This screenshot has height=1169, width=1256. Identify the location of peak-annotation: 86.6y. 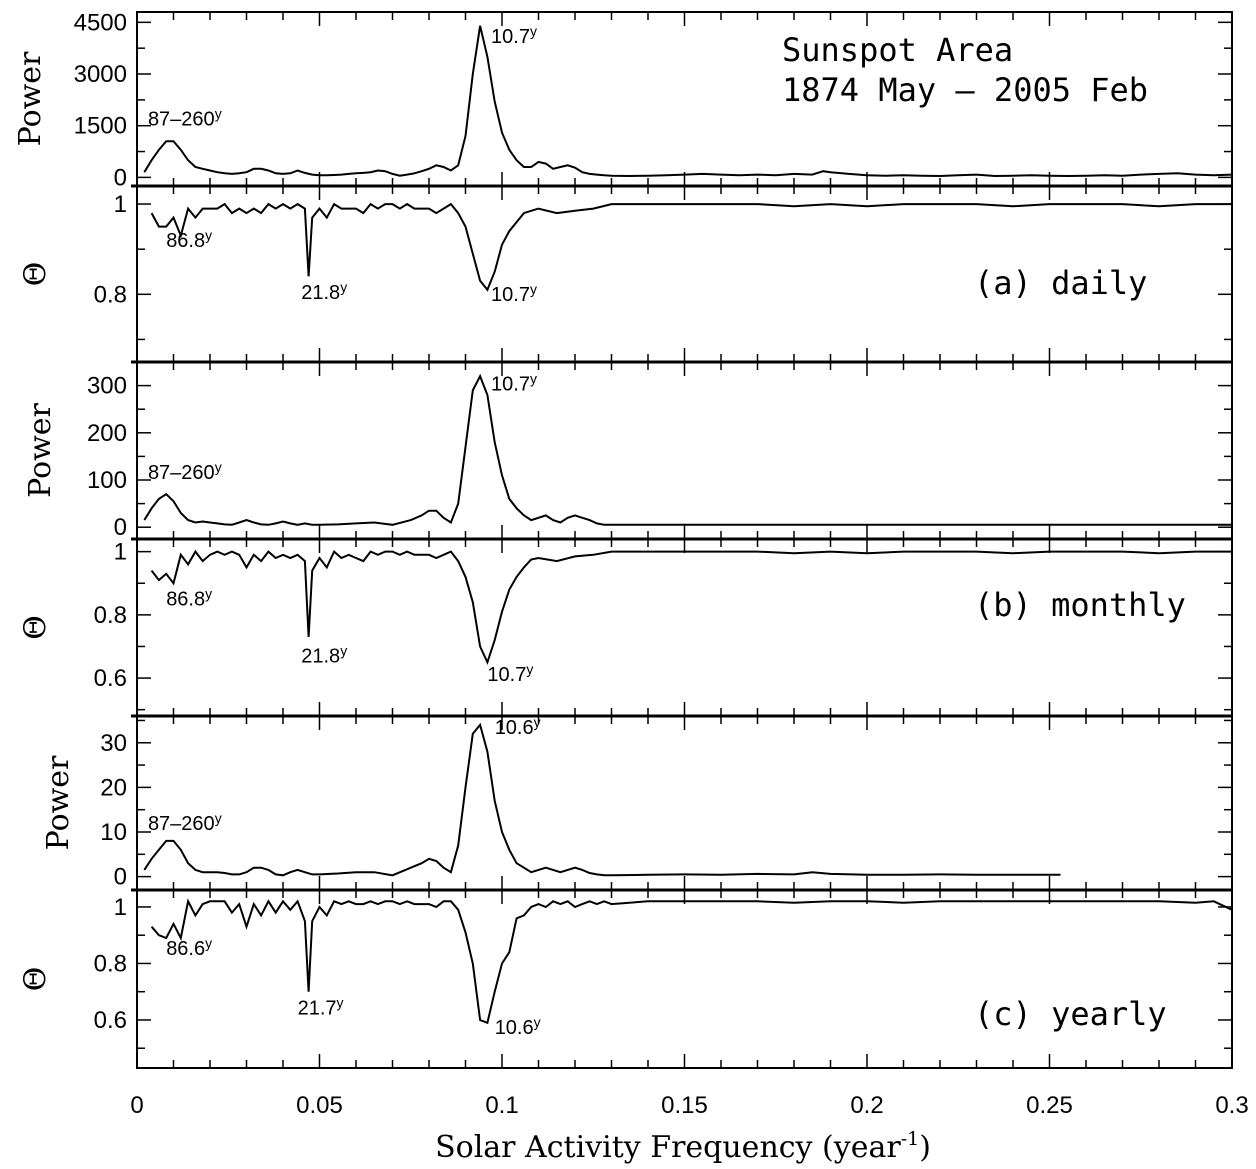
(189, 947).